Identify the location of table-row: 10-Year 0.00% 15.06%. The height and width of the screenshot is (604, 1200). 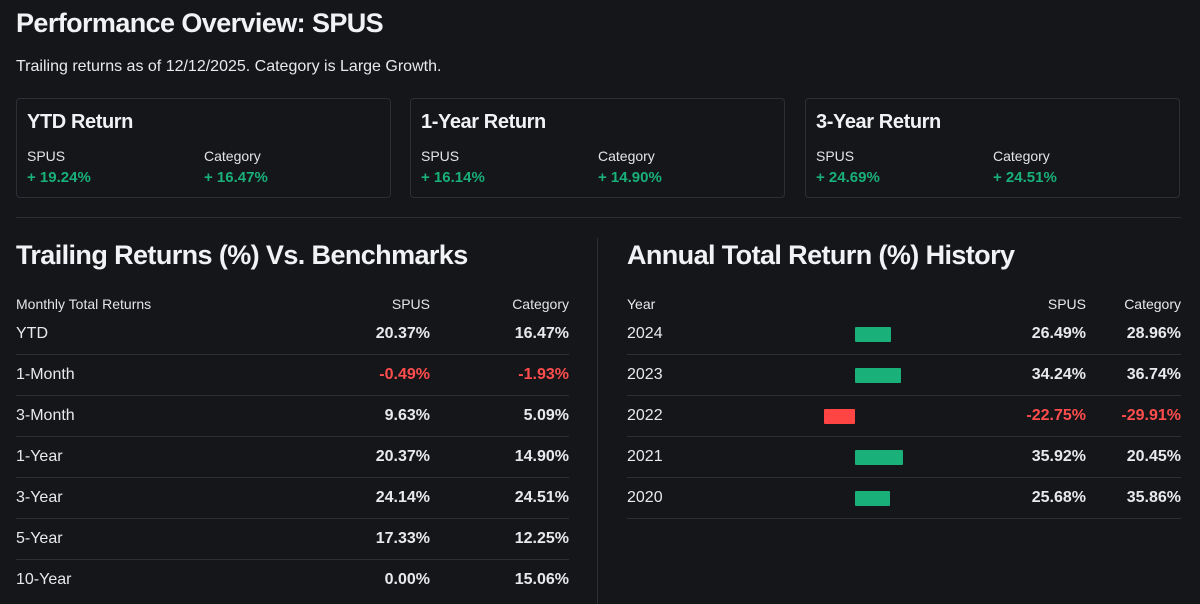
(292, 580).